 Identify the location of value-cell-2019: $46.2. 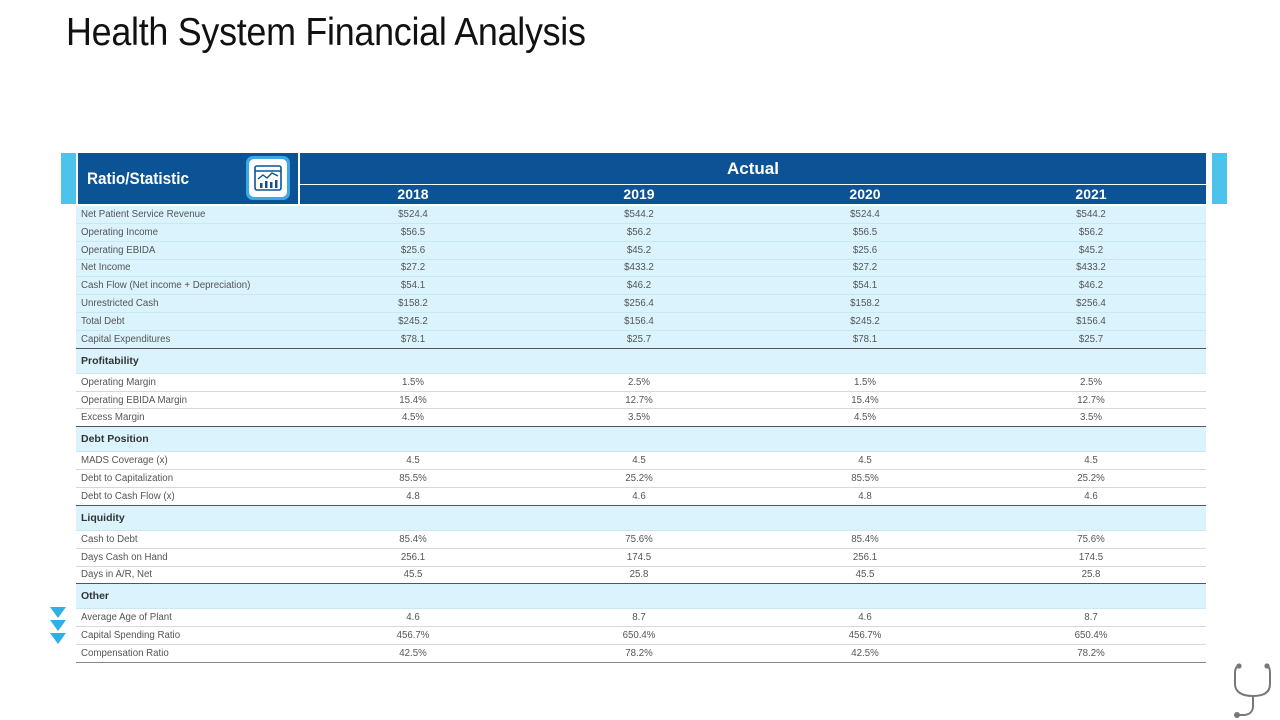
(639, 286).